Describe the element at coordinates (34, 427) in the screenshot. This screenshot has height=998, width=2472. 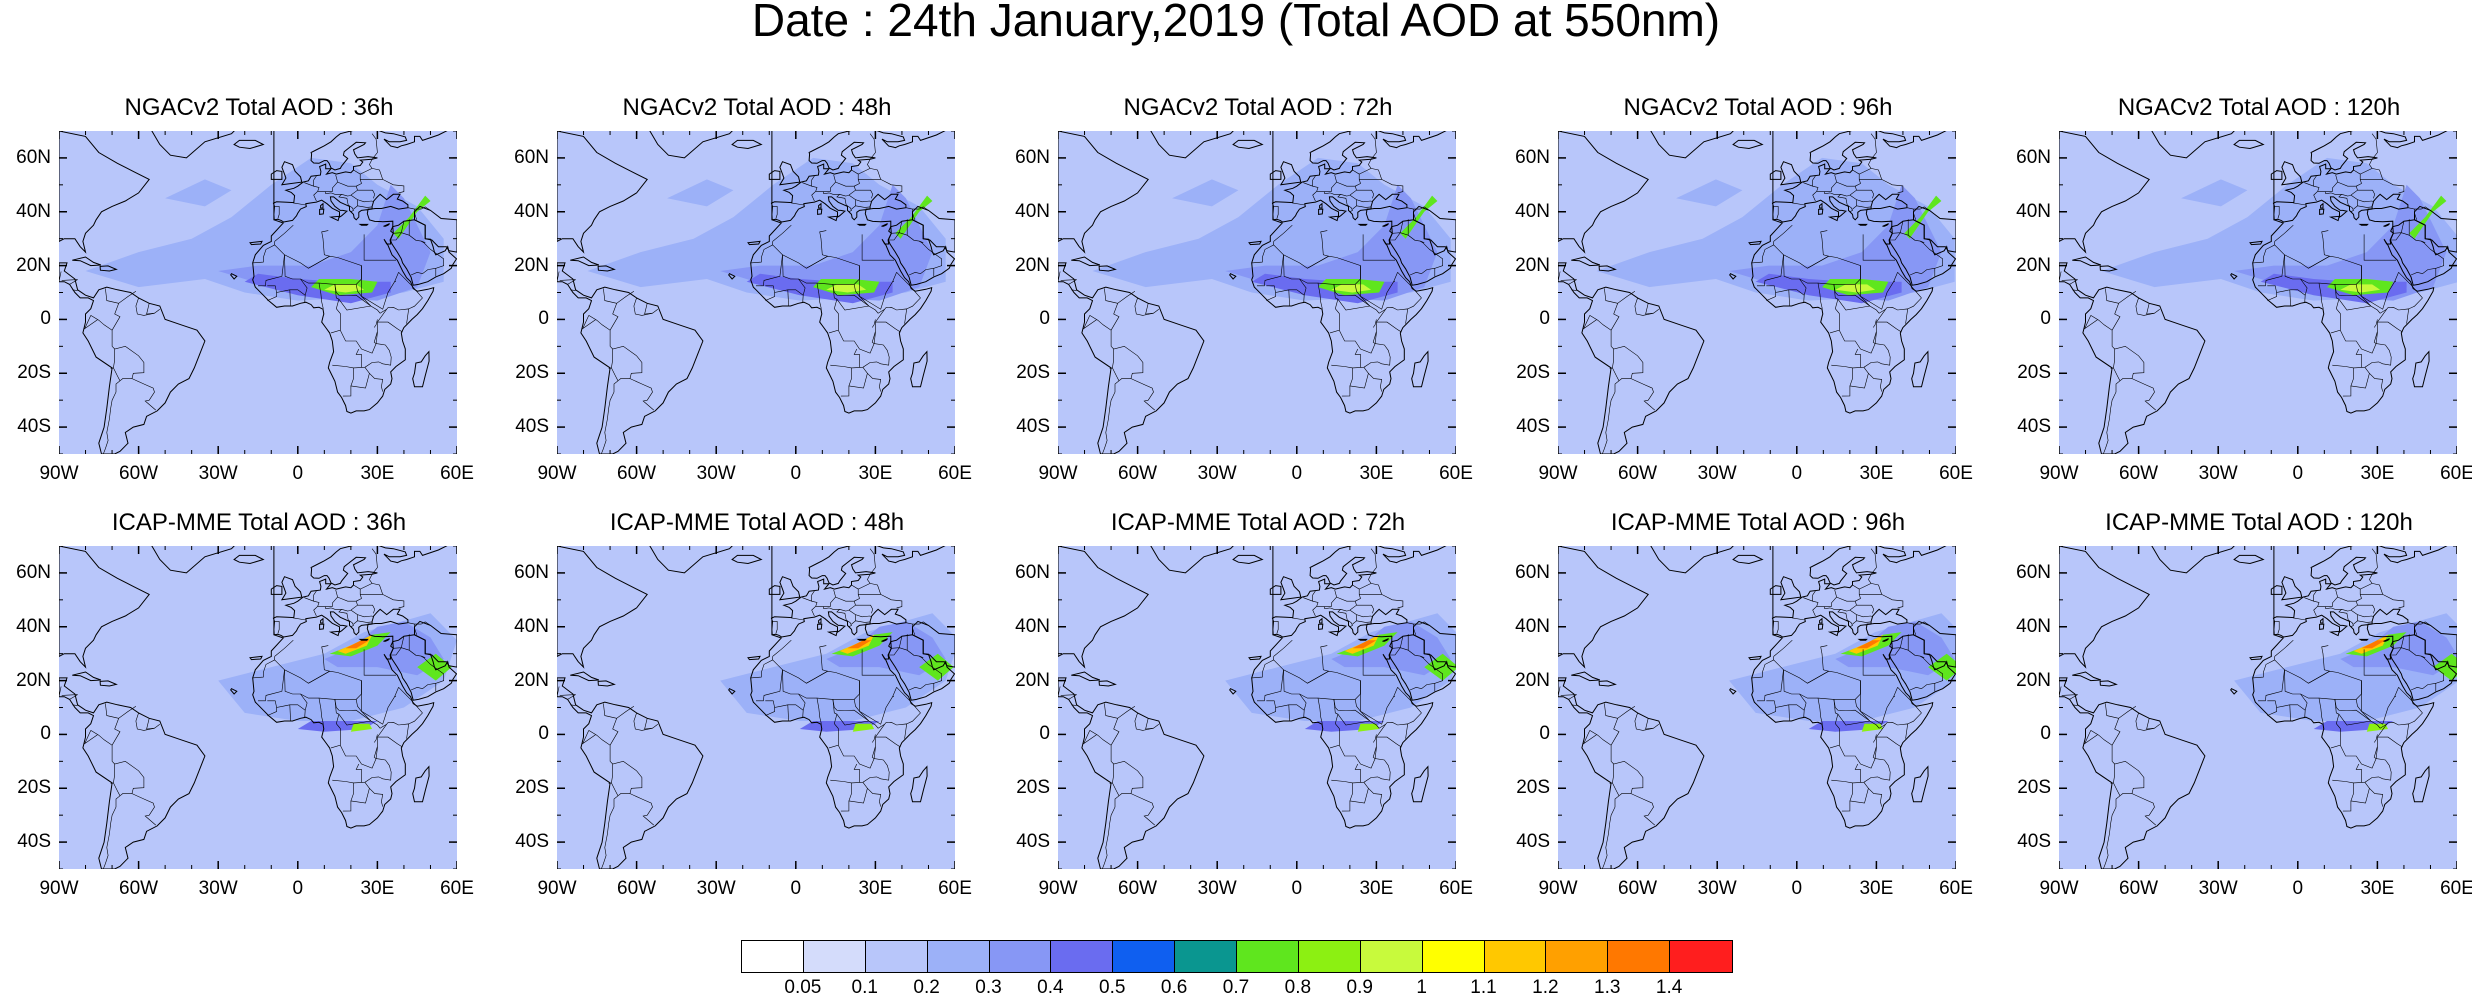
I see `y-tick-label: 40S` at that location.